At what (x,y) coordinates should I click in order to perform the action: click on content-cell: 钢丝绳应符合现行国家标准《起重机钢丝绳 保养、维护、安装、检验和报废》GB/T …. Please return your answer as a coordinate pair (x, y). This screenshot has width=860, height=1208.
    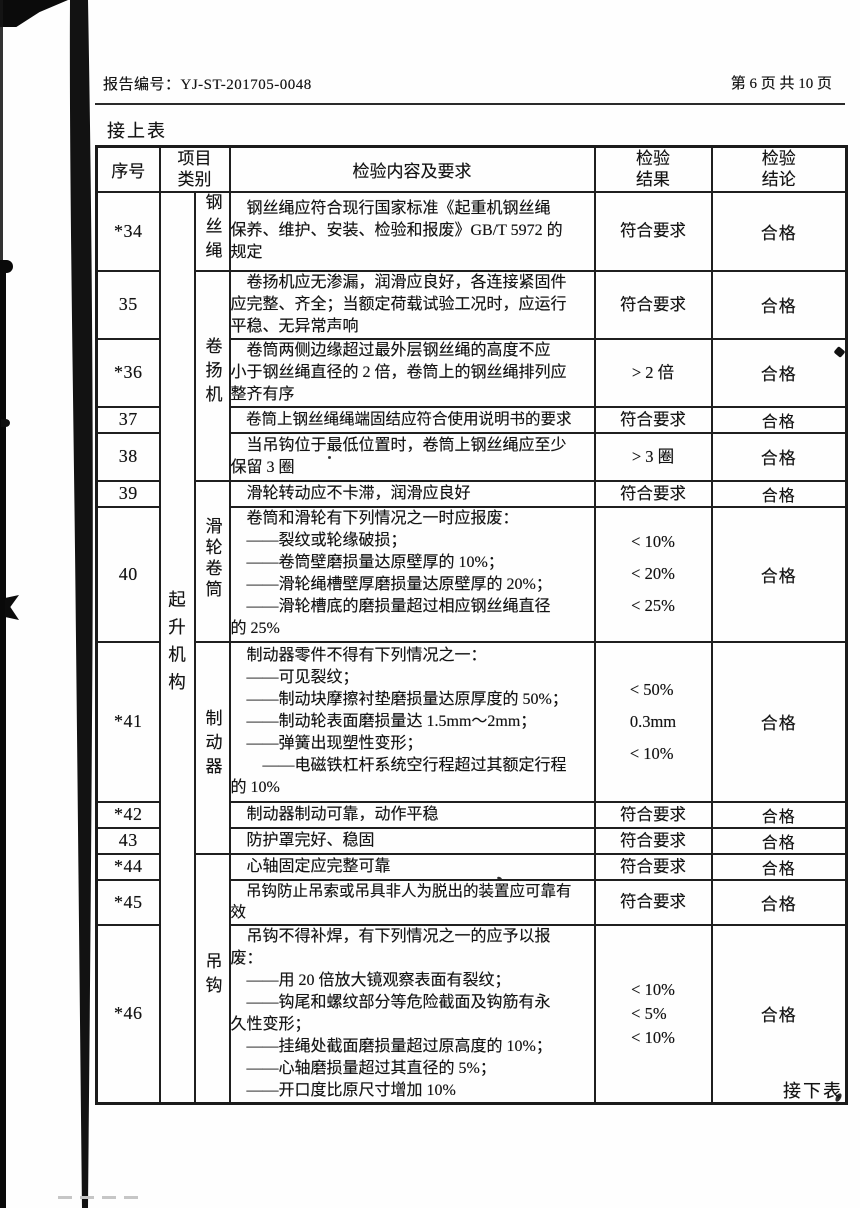
    Looking at the image, I should click on (412, 231).